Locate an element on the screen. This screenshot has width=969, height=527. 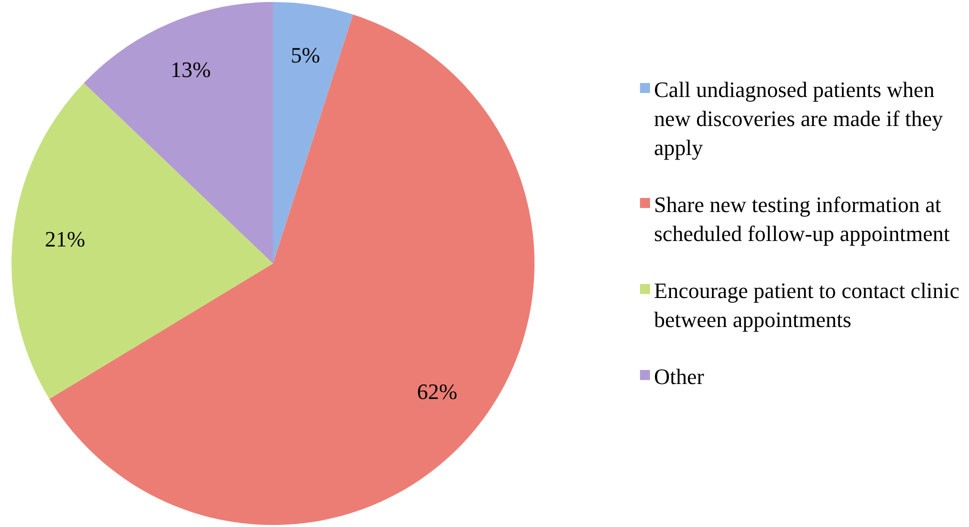
data-label: 5% is located at coordinates (305, 55).